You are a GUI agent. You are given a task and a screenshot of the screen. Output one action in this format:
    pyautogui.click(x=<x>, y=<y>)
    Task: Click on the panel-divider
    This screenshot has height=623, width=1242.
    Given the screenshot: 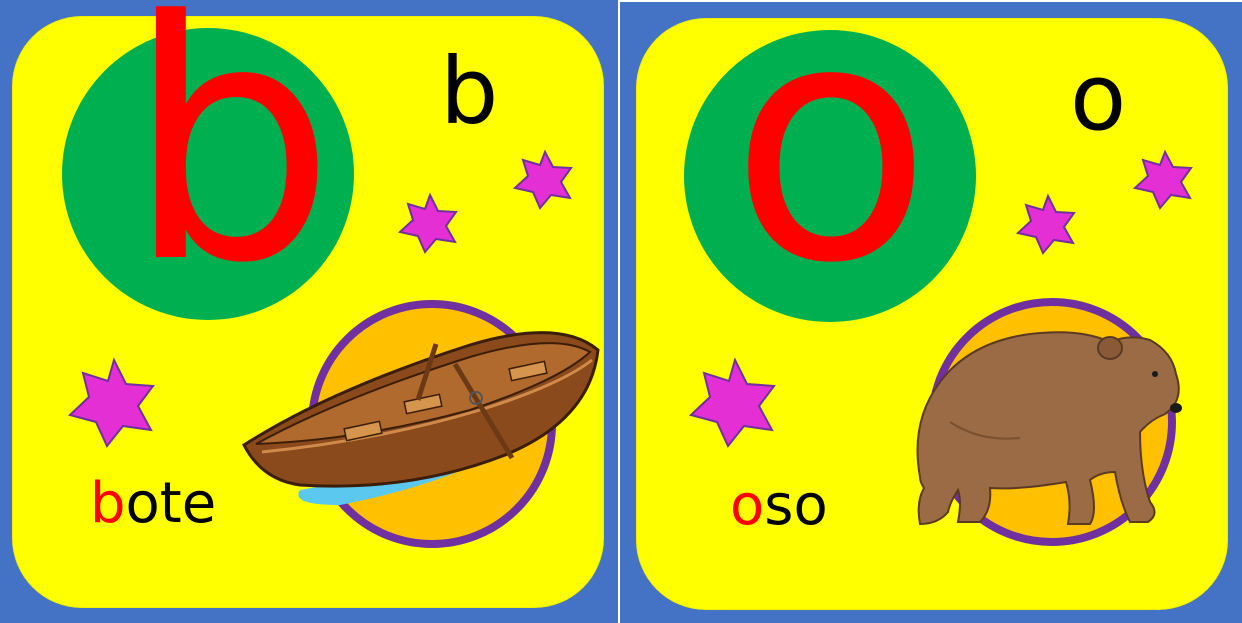 What is the action you would take?
    pyautogui.click(x=619, y=311)
    